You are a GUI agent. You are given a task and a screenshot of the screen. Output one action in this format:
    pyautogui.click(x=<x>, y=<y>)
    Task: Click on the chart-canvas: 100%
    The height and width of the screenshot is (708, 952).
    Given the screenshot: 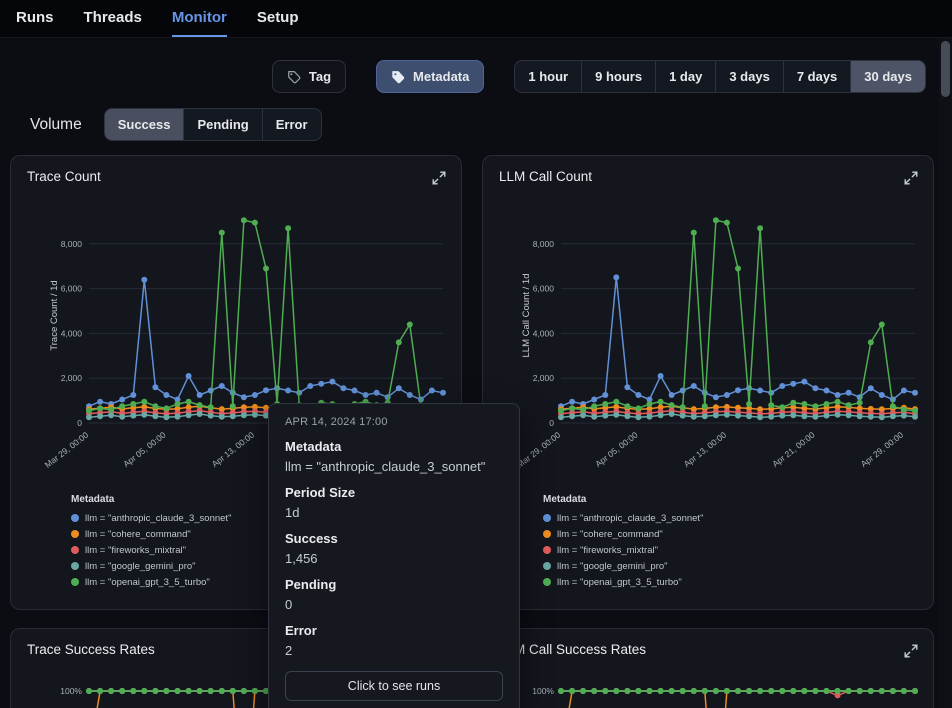 What is the action you would take?
    pyautogui.click(x=709, y=686)
    